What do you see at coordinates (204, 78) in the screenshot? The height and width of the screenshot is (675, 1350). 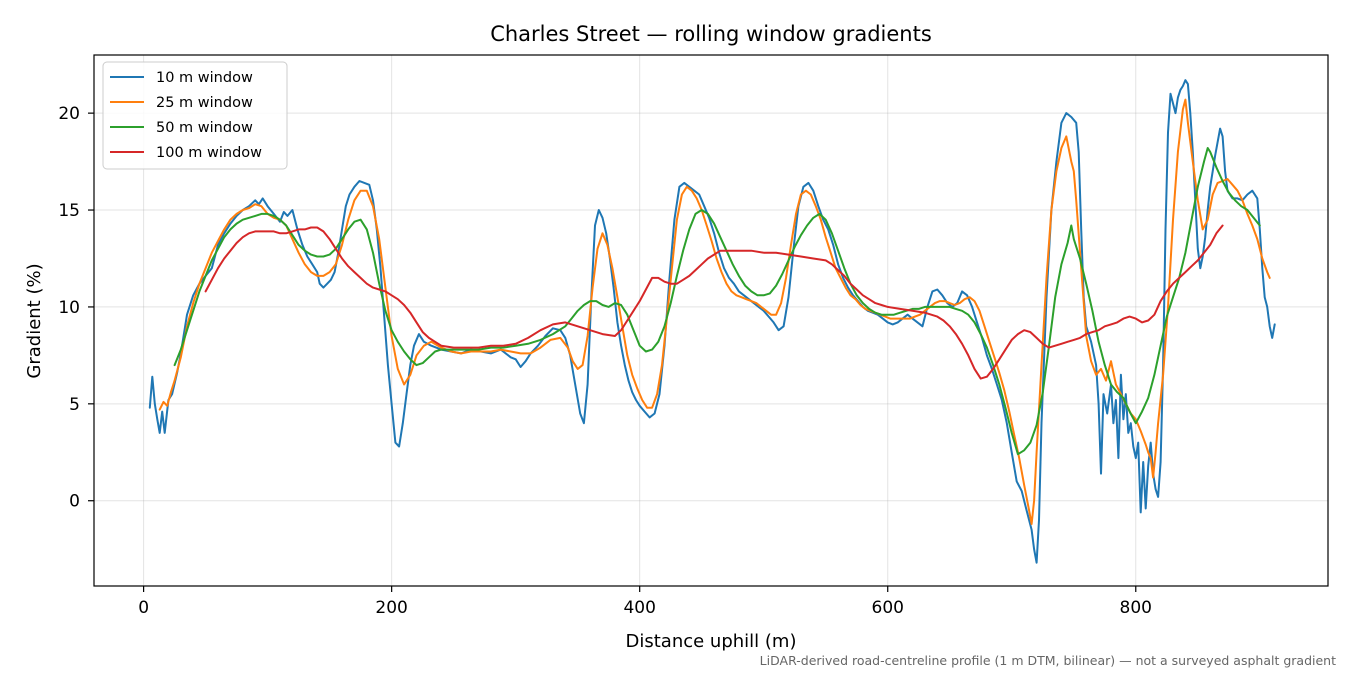 I see `legend-label-10-m-window: 10 m window` at bounding box center [204, 78].